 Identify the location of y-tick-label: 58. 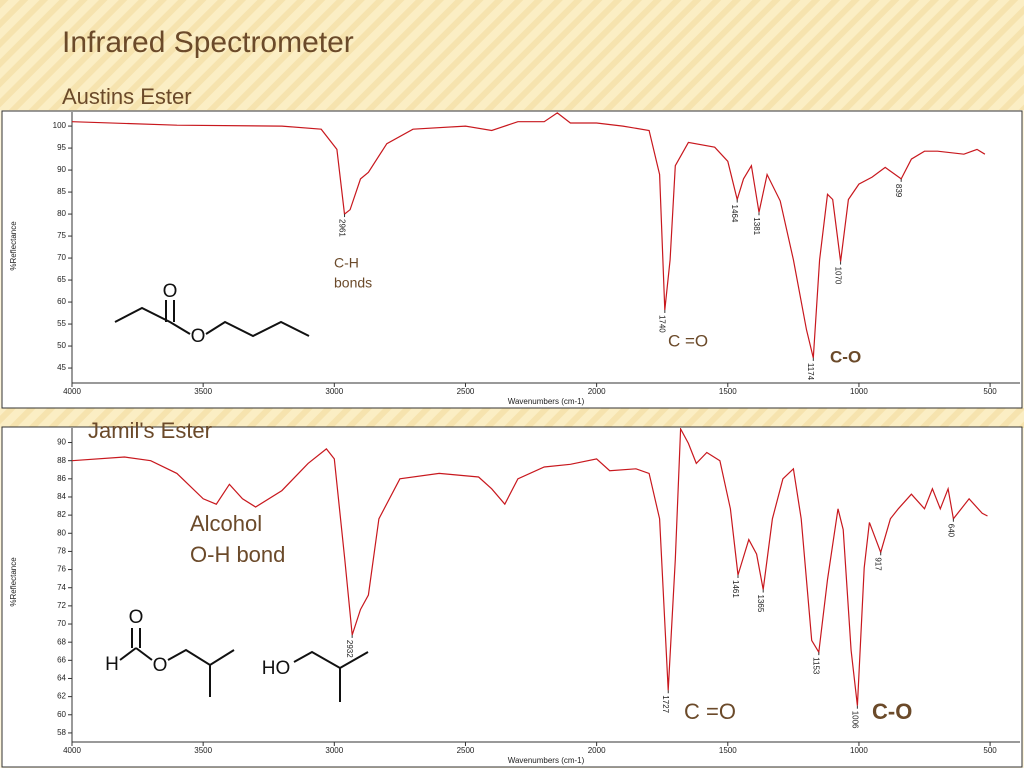
(61, 732).